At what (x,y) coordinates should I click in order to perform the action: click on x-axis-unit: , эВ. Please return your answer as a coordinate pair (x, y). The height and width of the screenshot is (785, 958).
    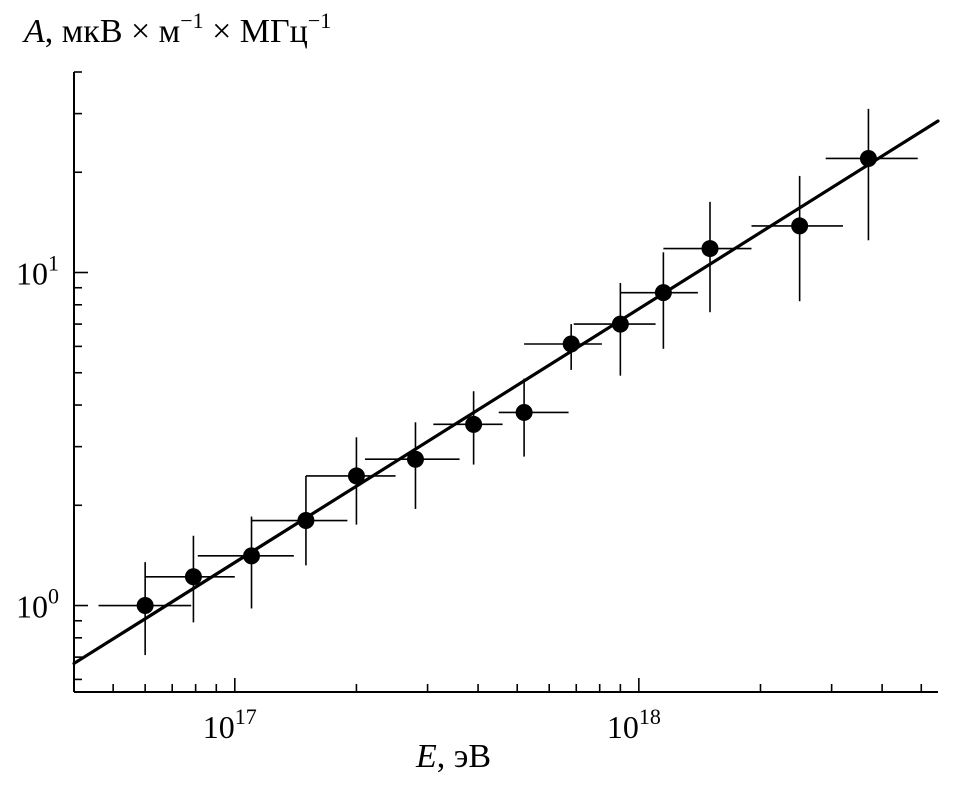
    Looking at the image, I should click on (464, 756).